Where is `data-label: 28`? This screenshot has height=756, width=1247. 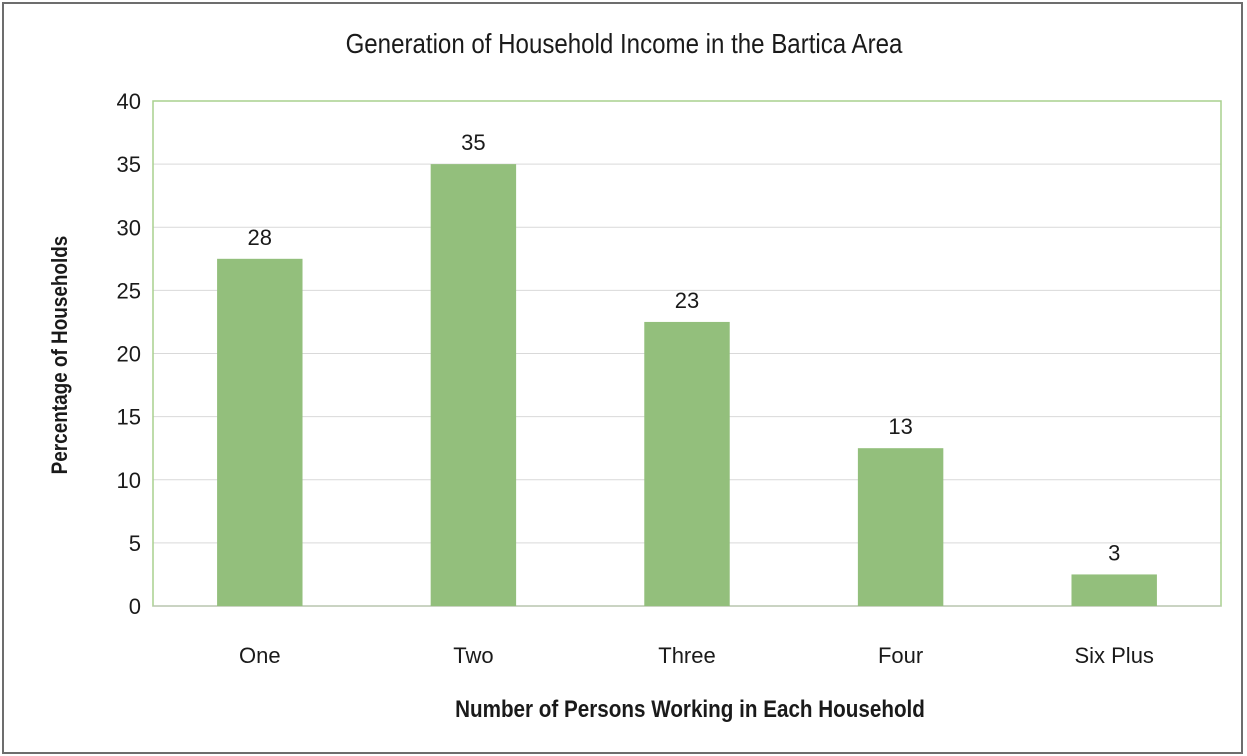 data-label: 28 is located at coordinates (260, 237).